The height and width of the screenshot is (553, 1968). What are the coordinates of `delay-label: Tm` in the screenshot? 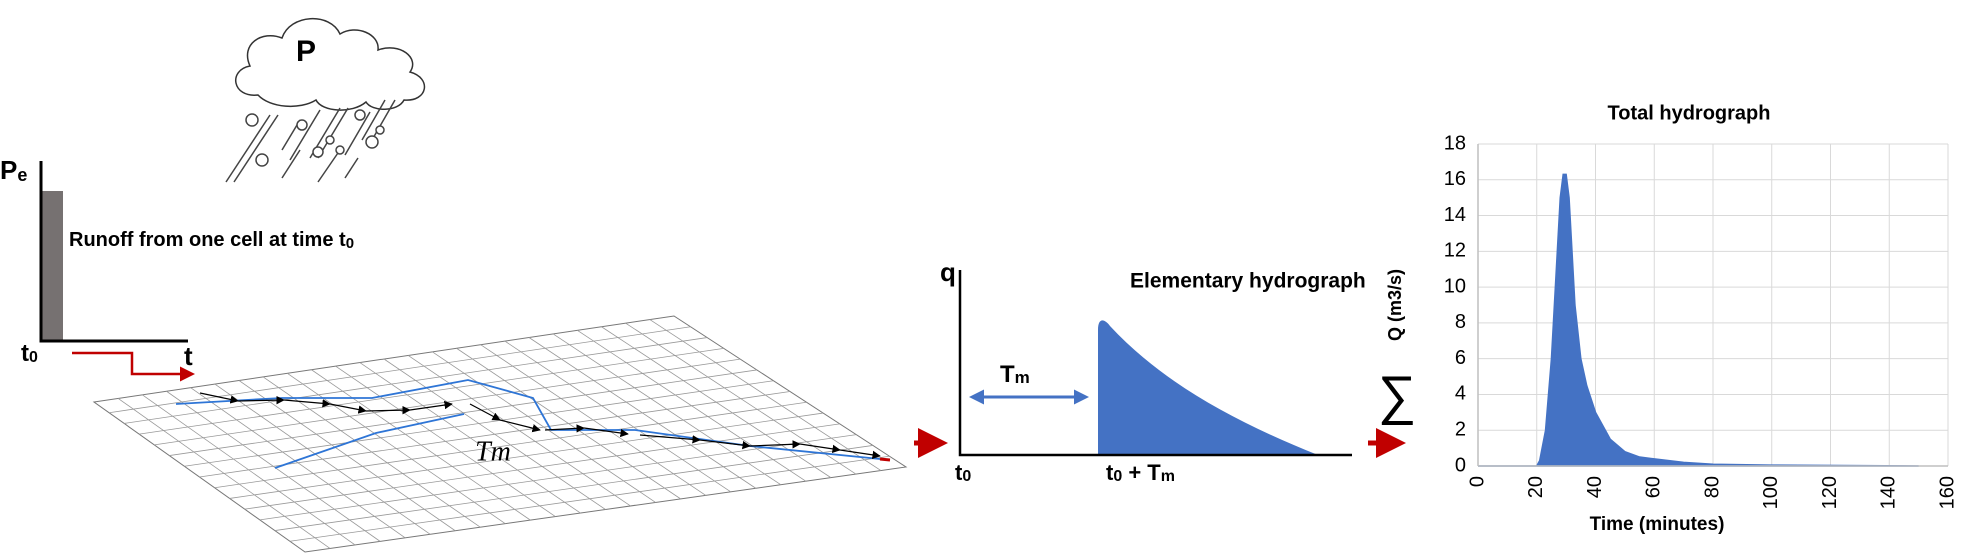 It's located at (1015, 374).